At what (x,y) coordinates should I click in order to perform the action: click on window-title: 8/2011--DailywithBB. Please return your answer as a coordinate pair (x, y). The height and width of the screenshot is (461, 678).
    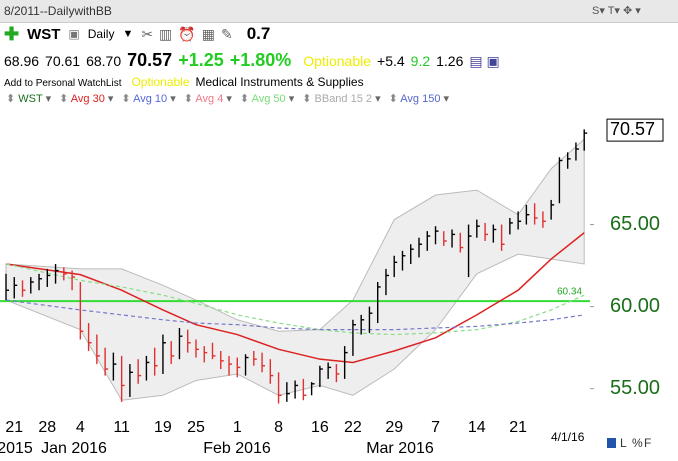
    Looking at the image, I should click on (58, 11).